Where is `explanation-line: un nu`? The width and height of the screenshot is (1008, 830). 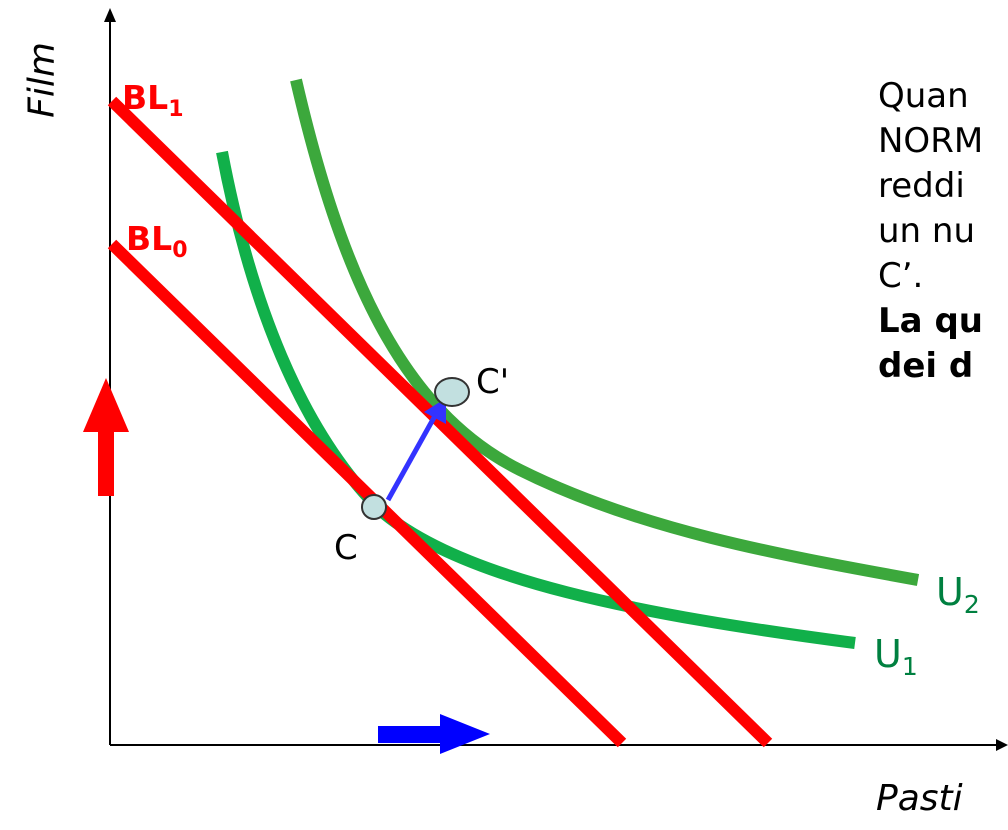
explanation-line: un nu is located at coordinates (927, 231).